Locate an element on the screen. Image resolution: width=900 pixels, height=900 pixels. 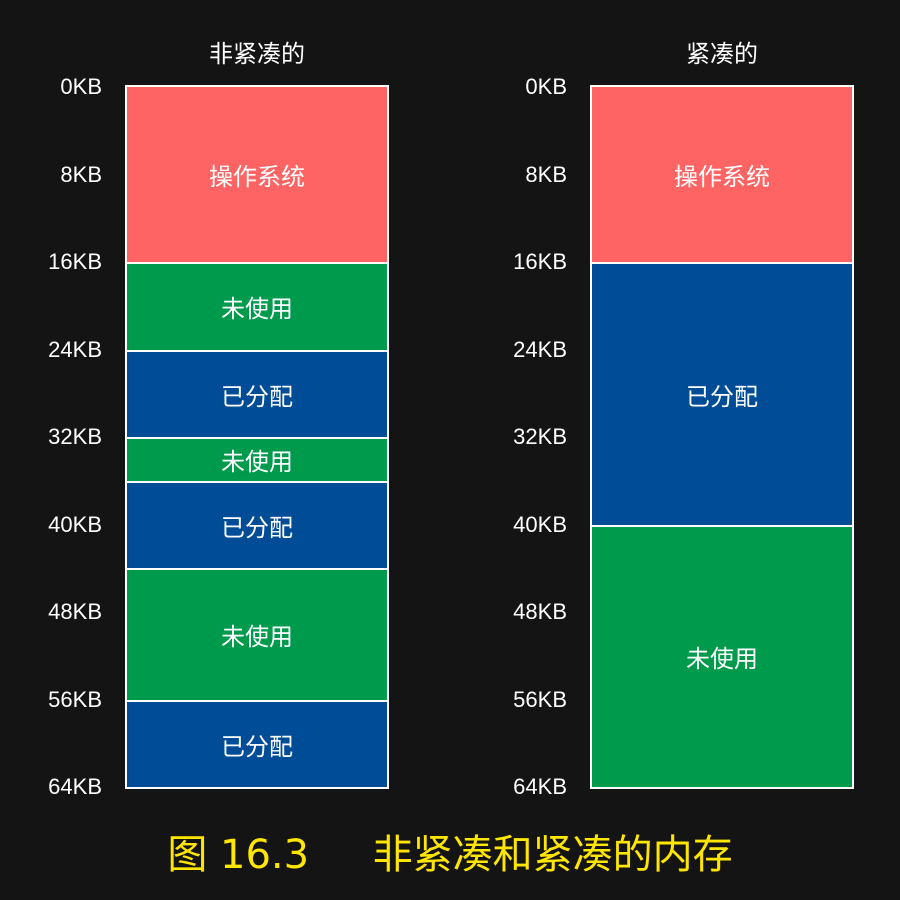
figure-caption: 图 16.3 非紧凑和紧凑的内存 is located at coordinates (450, 851).